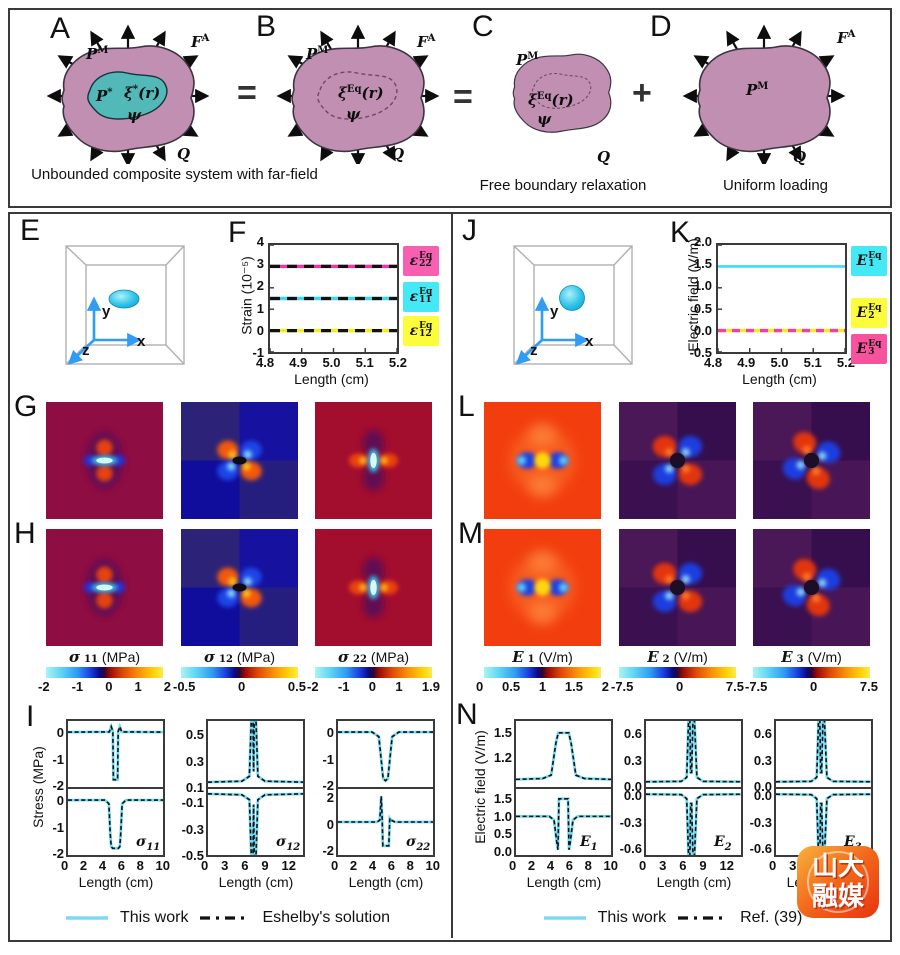 The width and height of the screenshot is (900, 955). Describe the element at coordinates (677, 657) in the screenshot. I see `colorbar-label-e2: E 2 (V/m)` at that location.